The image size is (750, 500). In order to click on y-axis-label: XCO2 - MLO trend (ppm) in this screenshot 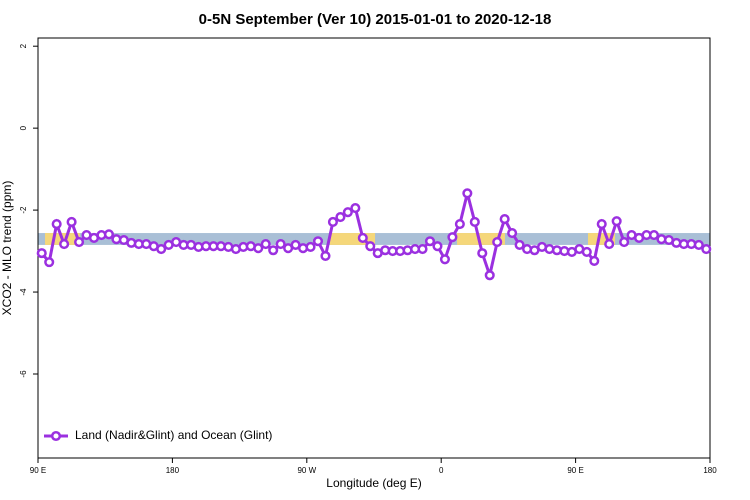, I will do `click(7, 248)`.